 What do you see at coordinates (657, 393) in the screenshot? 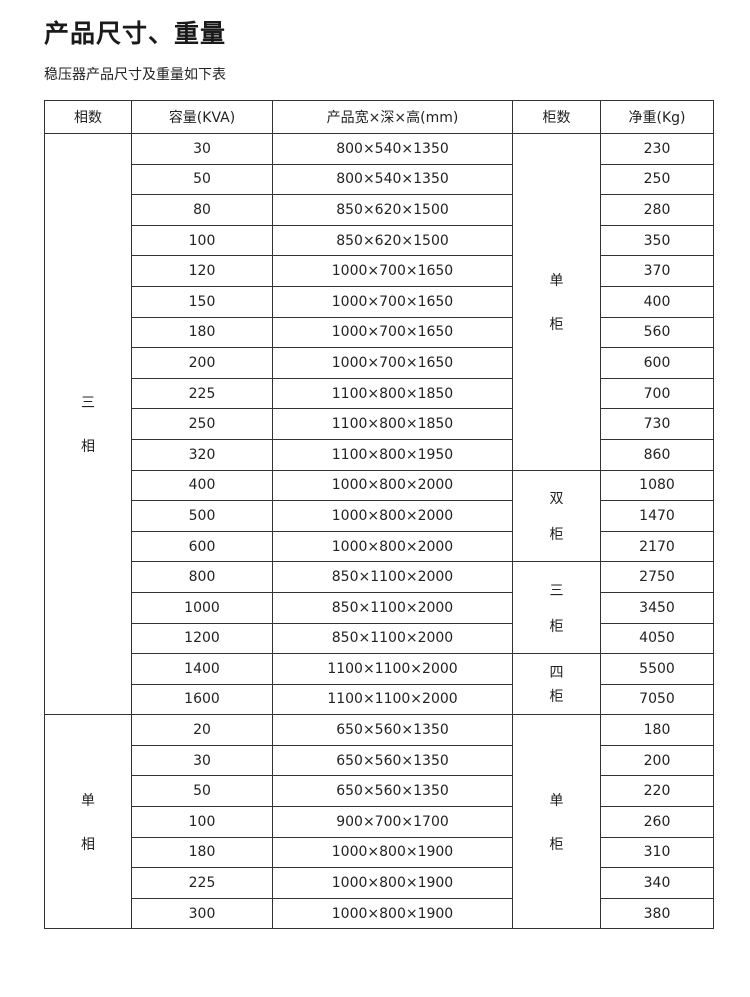
I see `net-weight-cell: 700` at bounding box center [657, 393].